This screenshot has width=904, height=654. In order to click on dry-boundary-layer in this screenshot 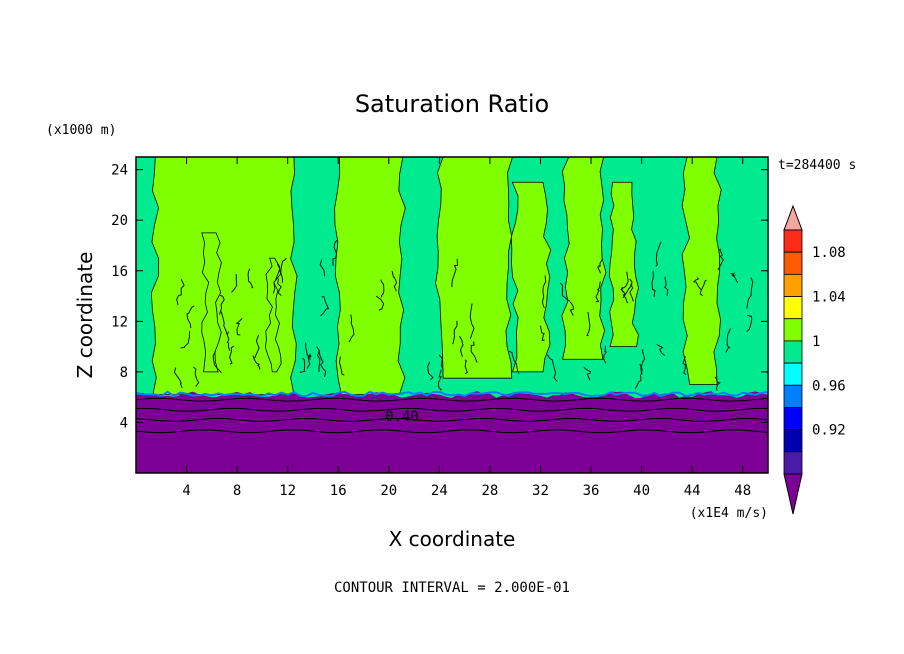, I will do `click(452, 432)`.